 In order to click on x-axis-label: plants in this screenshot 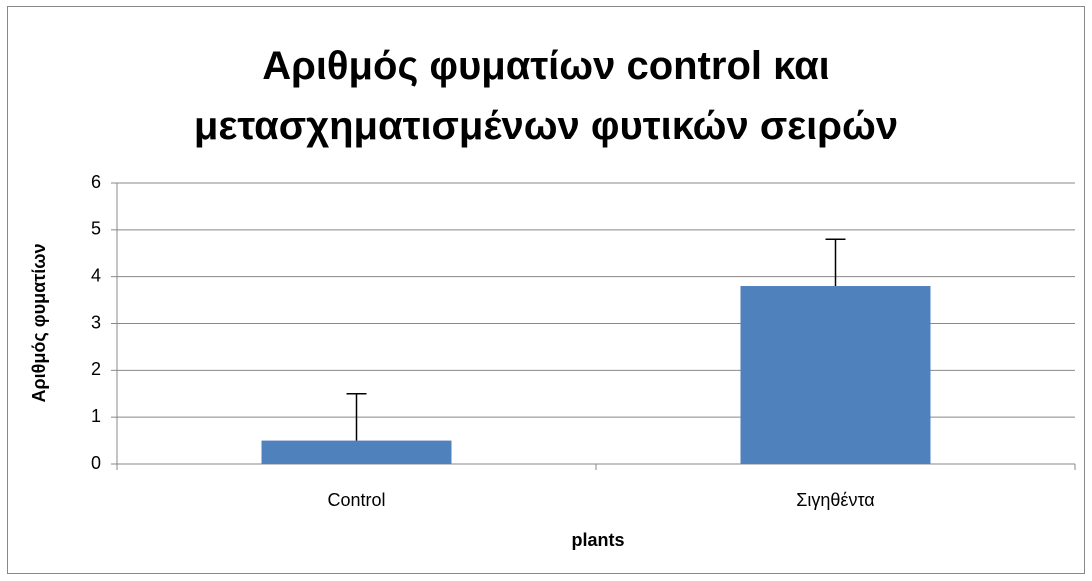, I will do `click(597, 540)`.